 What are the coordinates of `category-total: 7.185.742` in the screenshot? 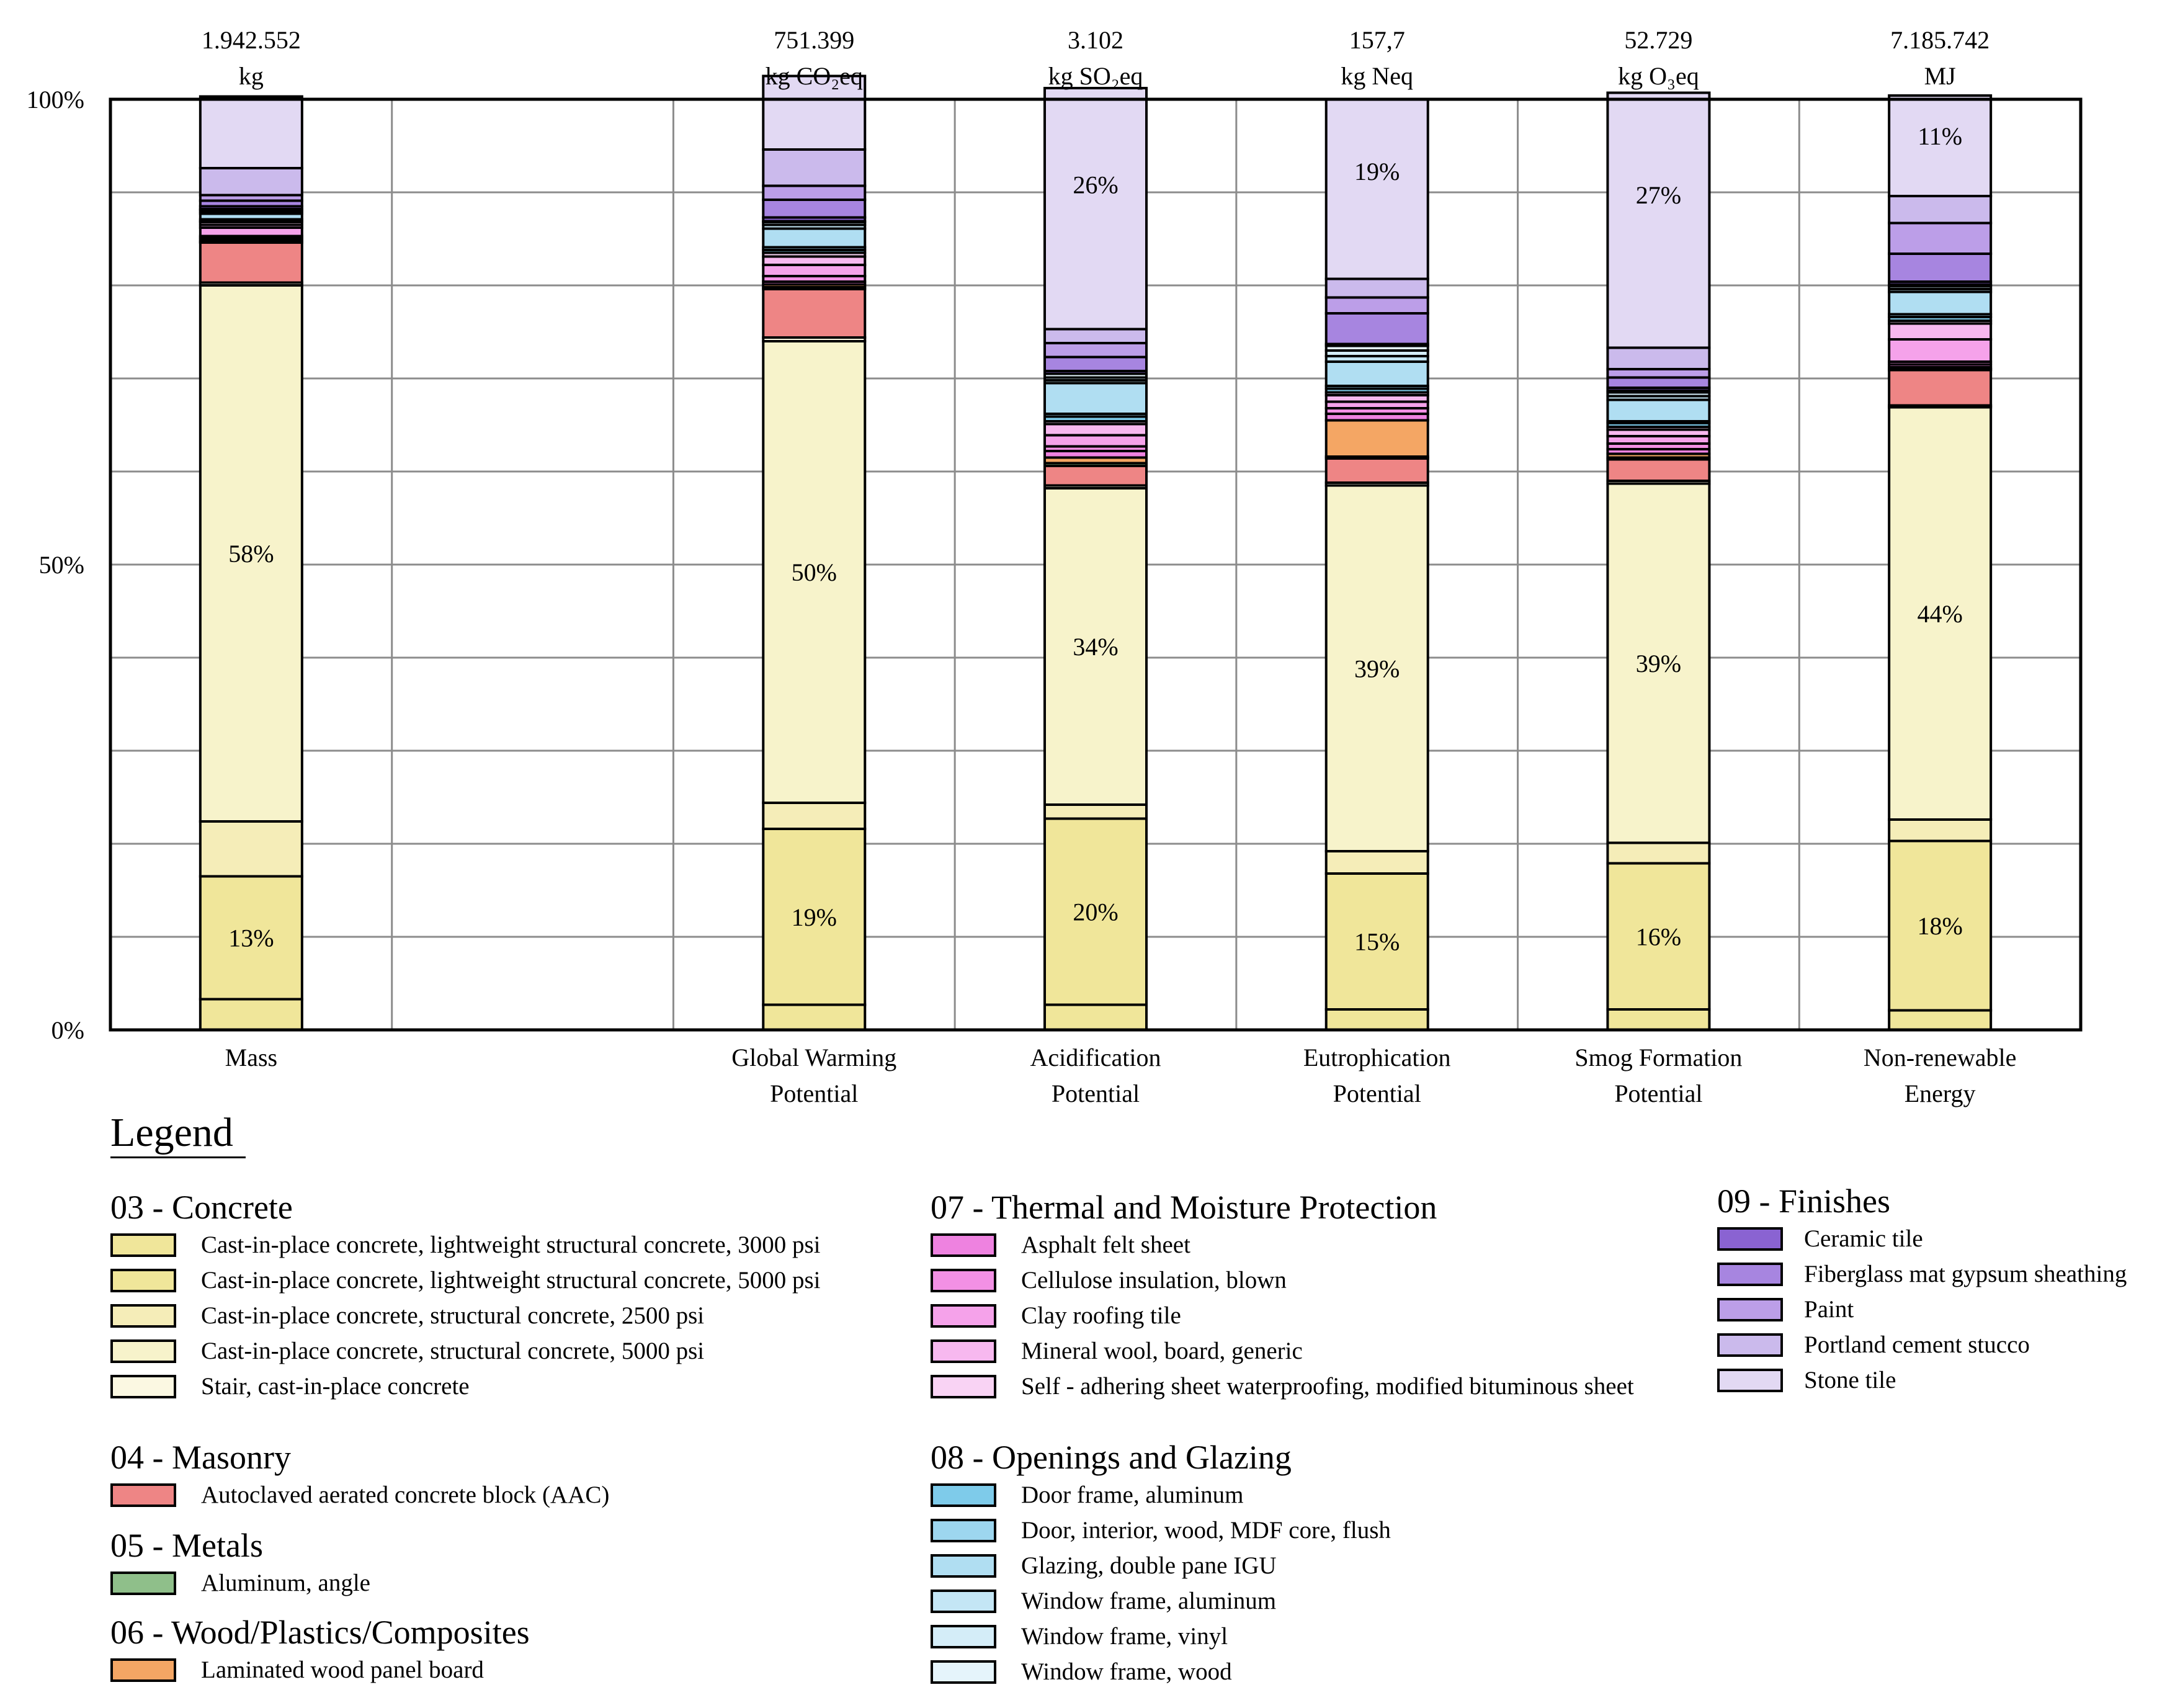 It's located at (1940, 40).